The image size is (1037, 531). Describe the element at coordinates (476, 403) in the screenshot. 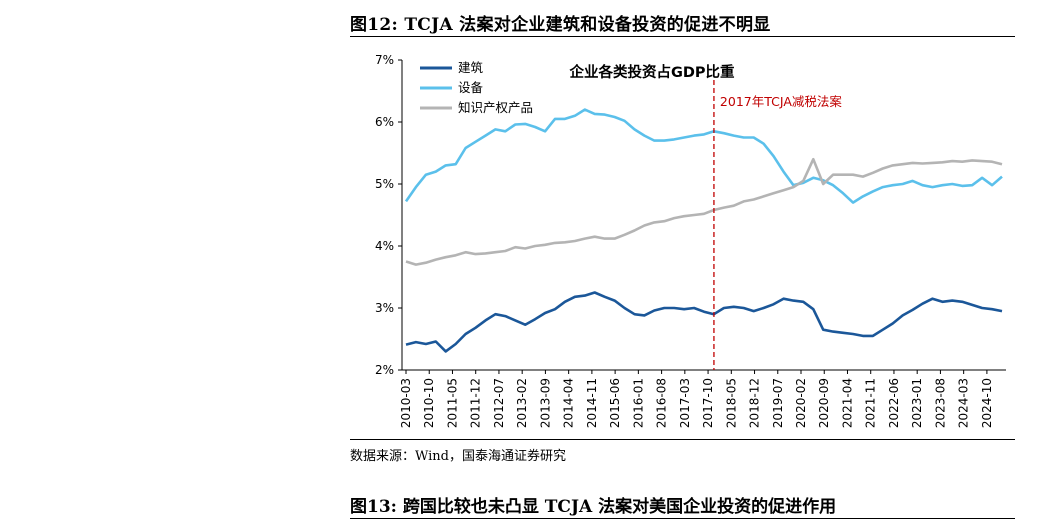

I see `x-tick-label: 2011-12` at that location.